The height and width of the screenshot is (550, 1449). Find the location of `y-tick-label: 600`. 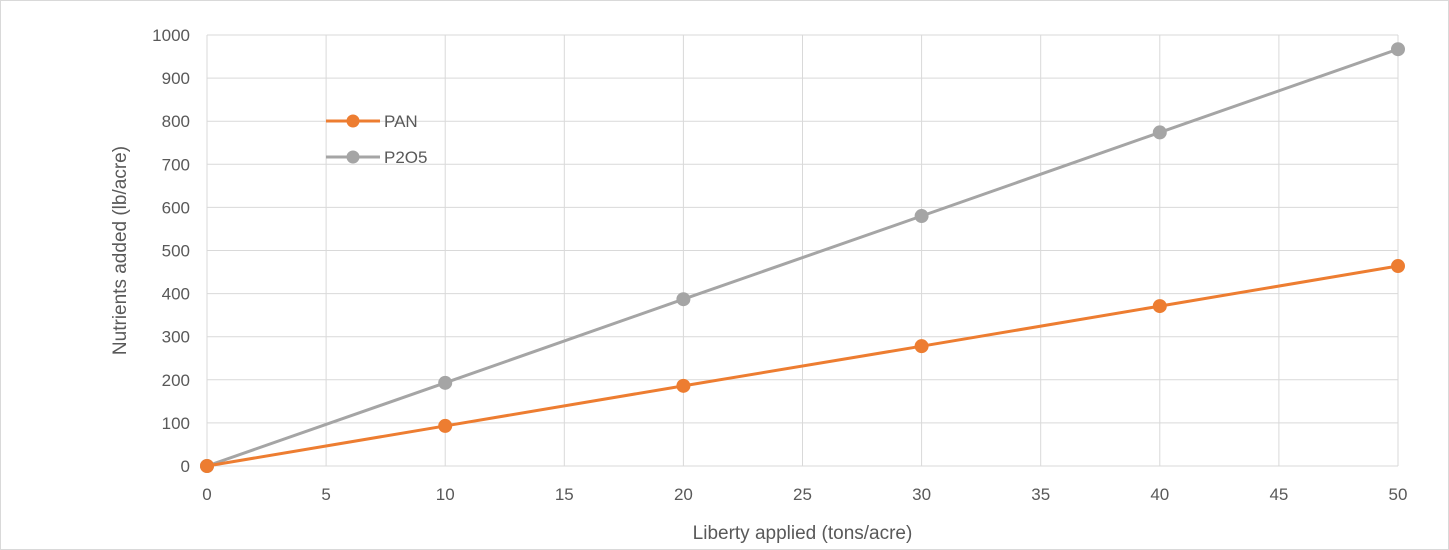

y-tick-label: 600 is located at coordinates (176, 207).